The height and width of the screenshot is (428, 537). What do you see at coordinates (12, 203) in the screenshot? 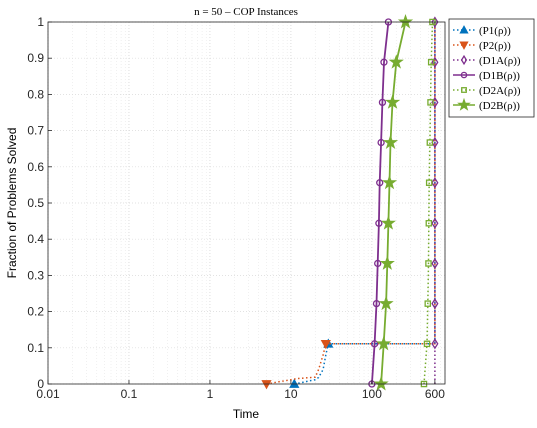
I see `y-axis-label: Fraction of Problems Solved` at bounding box center [12, 203].